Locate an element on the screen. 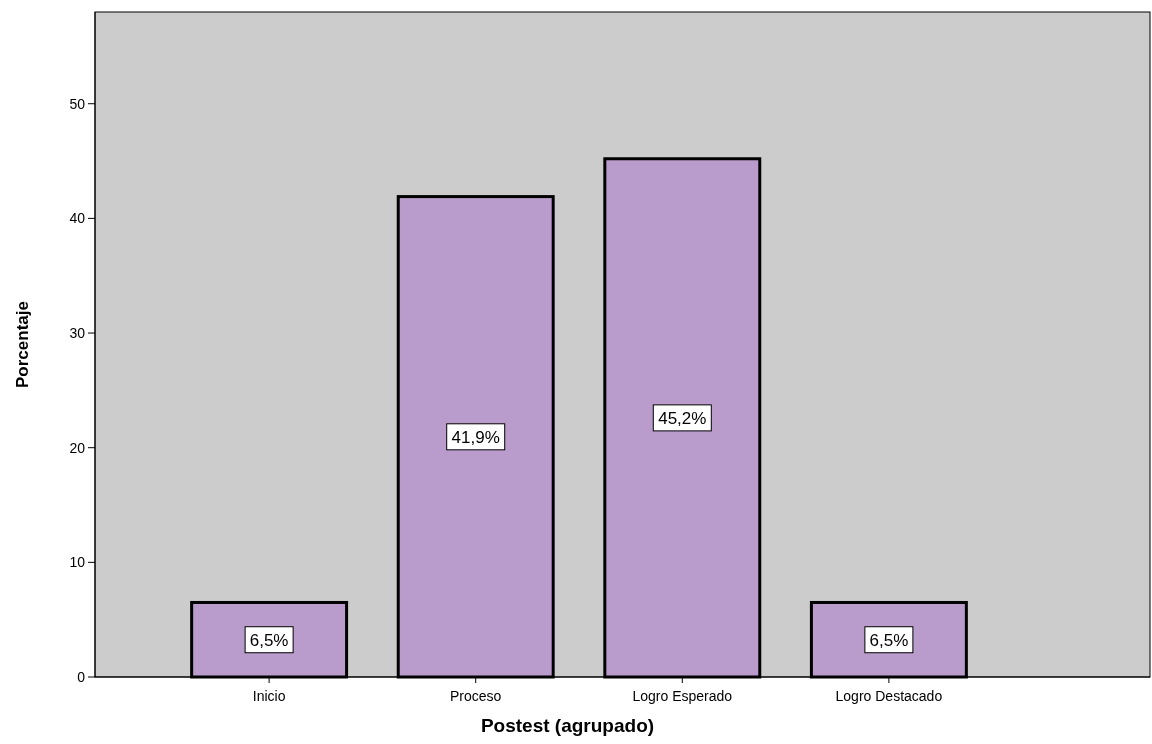 This screenshot has width=1152, height=744. x-tick-label: Proceso is located at coordinates (476, 696).